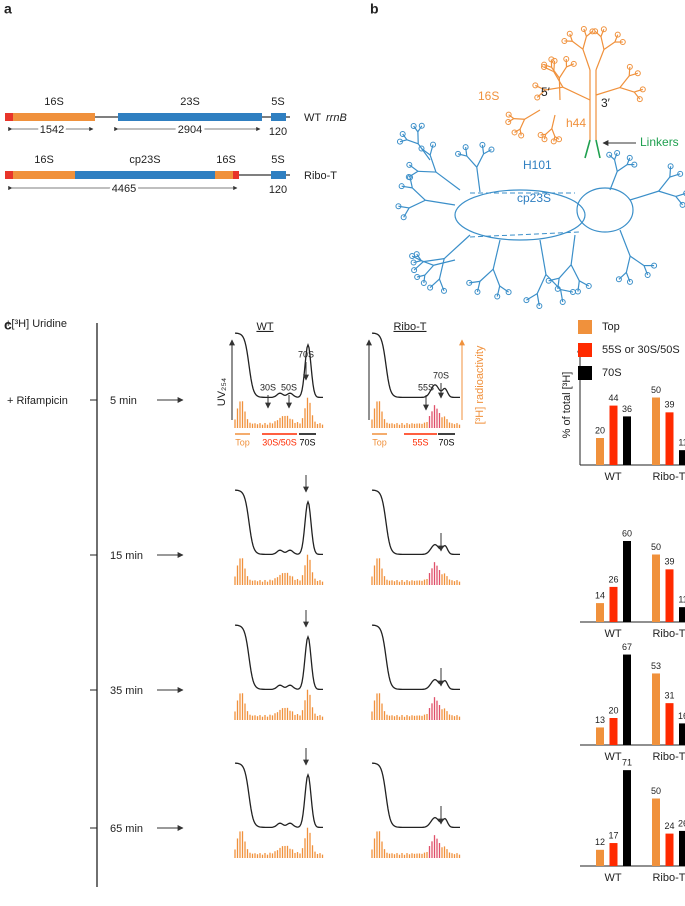 Image resolution: width=685 pixels, height=906 pixels. What do you see at coordinates (669, 826) in the screenshot?
I see `bar-value: 24` at bounding box center [669, 826].